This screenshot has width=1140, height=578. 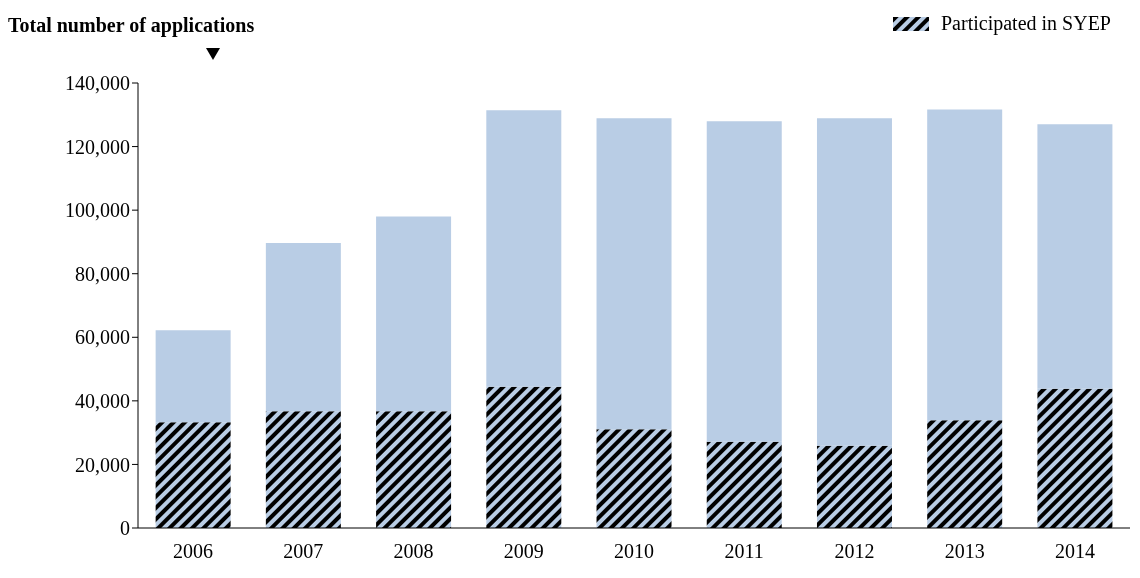 I want to click on y-tick-label: 0, so click(x=125, y=528).